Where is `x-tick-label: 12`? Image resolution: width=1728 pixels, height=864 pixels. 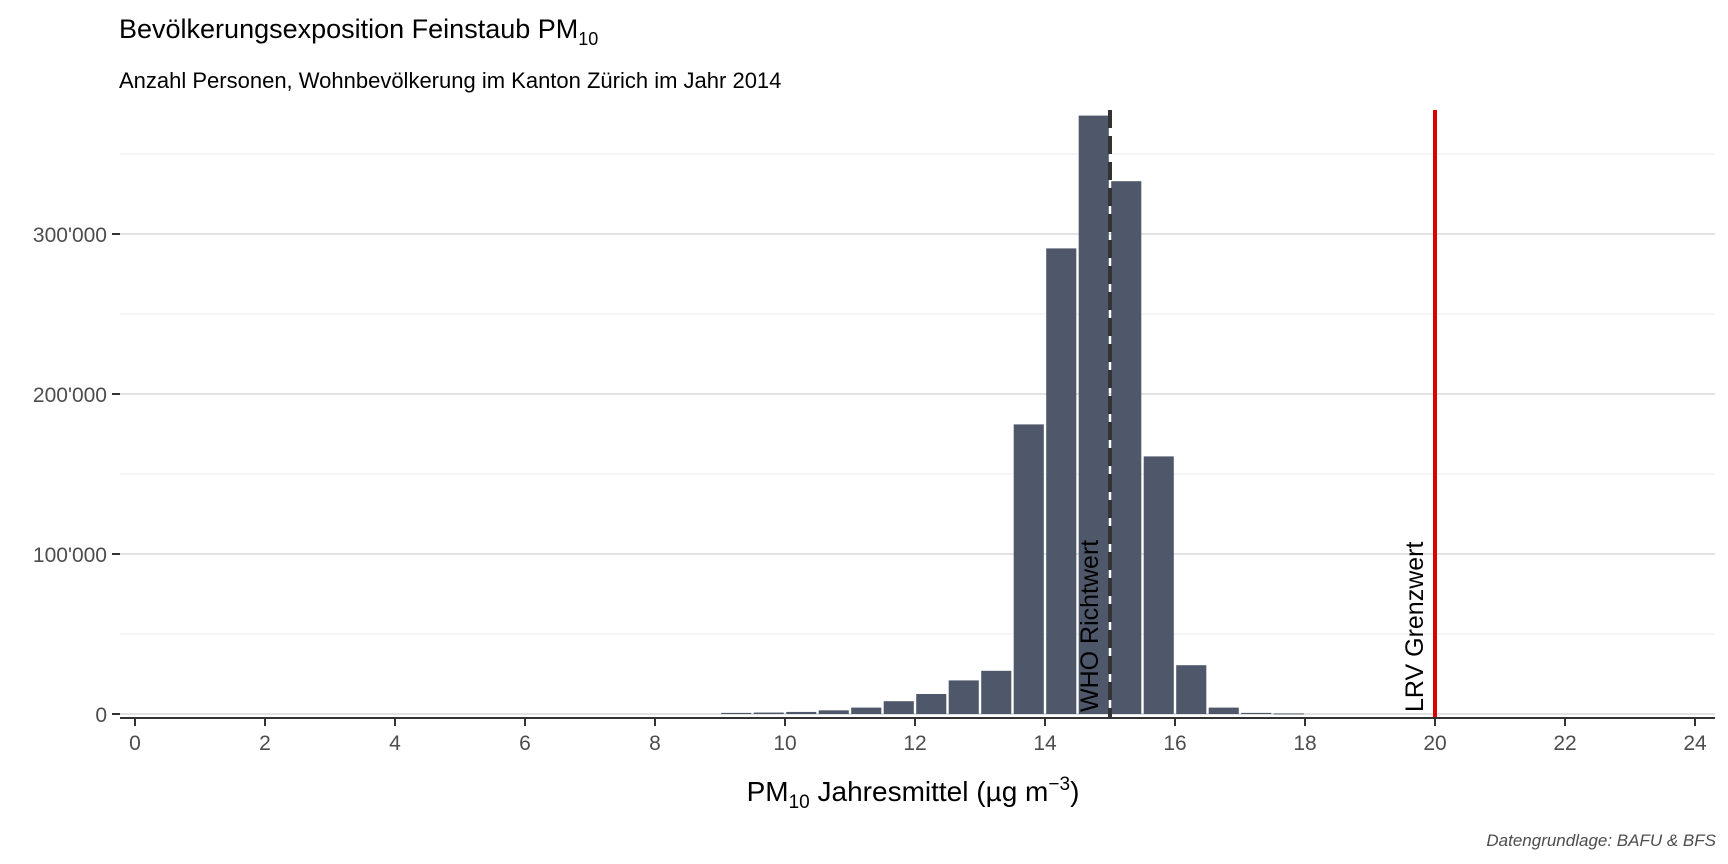 x-tick-label: 12 is located at coordinates (914, 743).